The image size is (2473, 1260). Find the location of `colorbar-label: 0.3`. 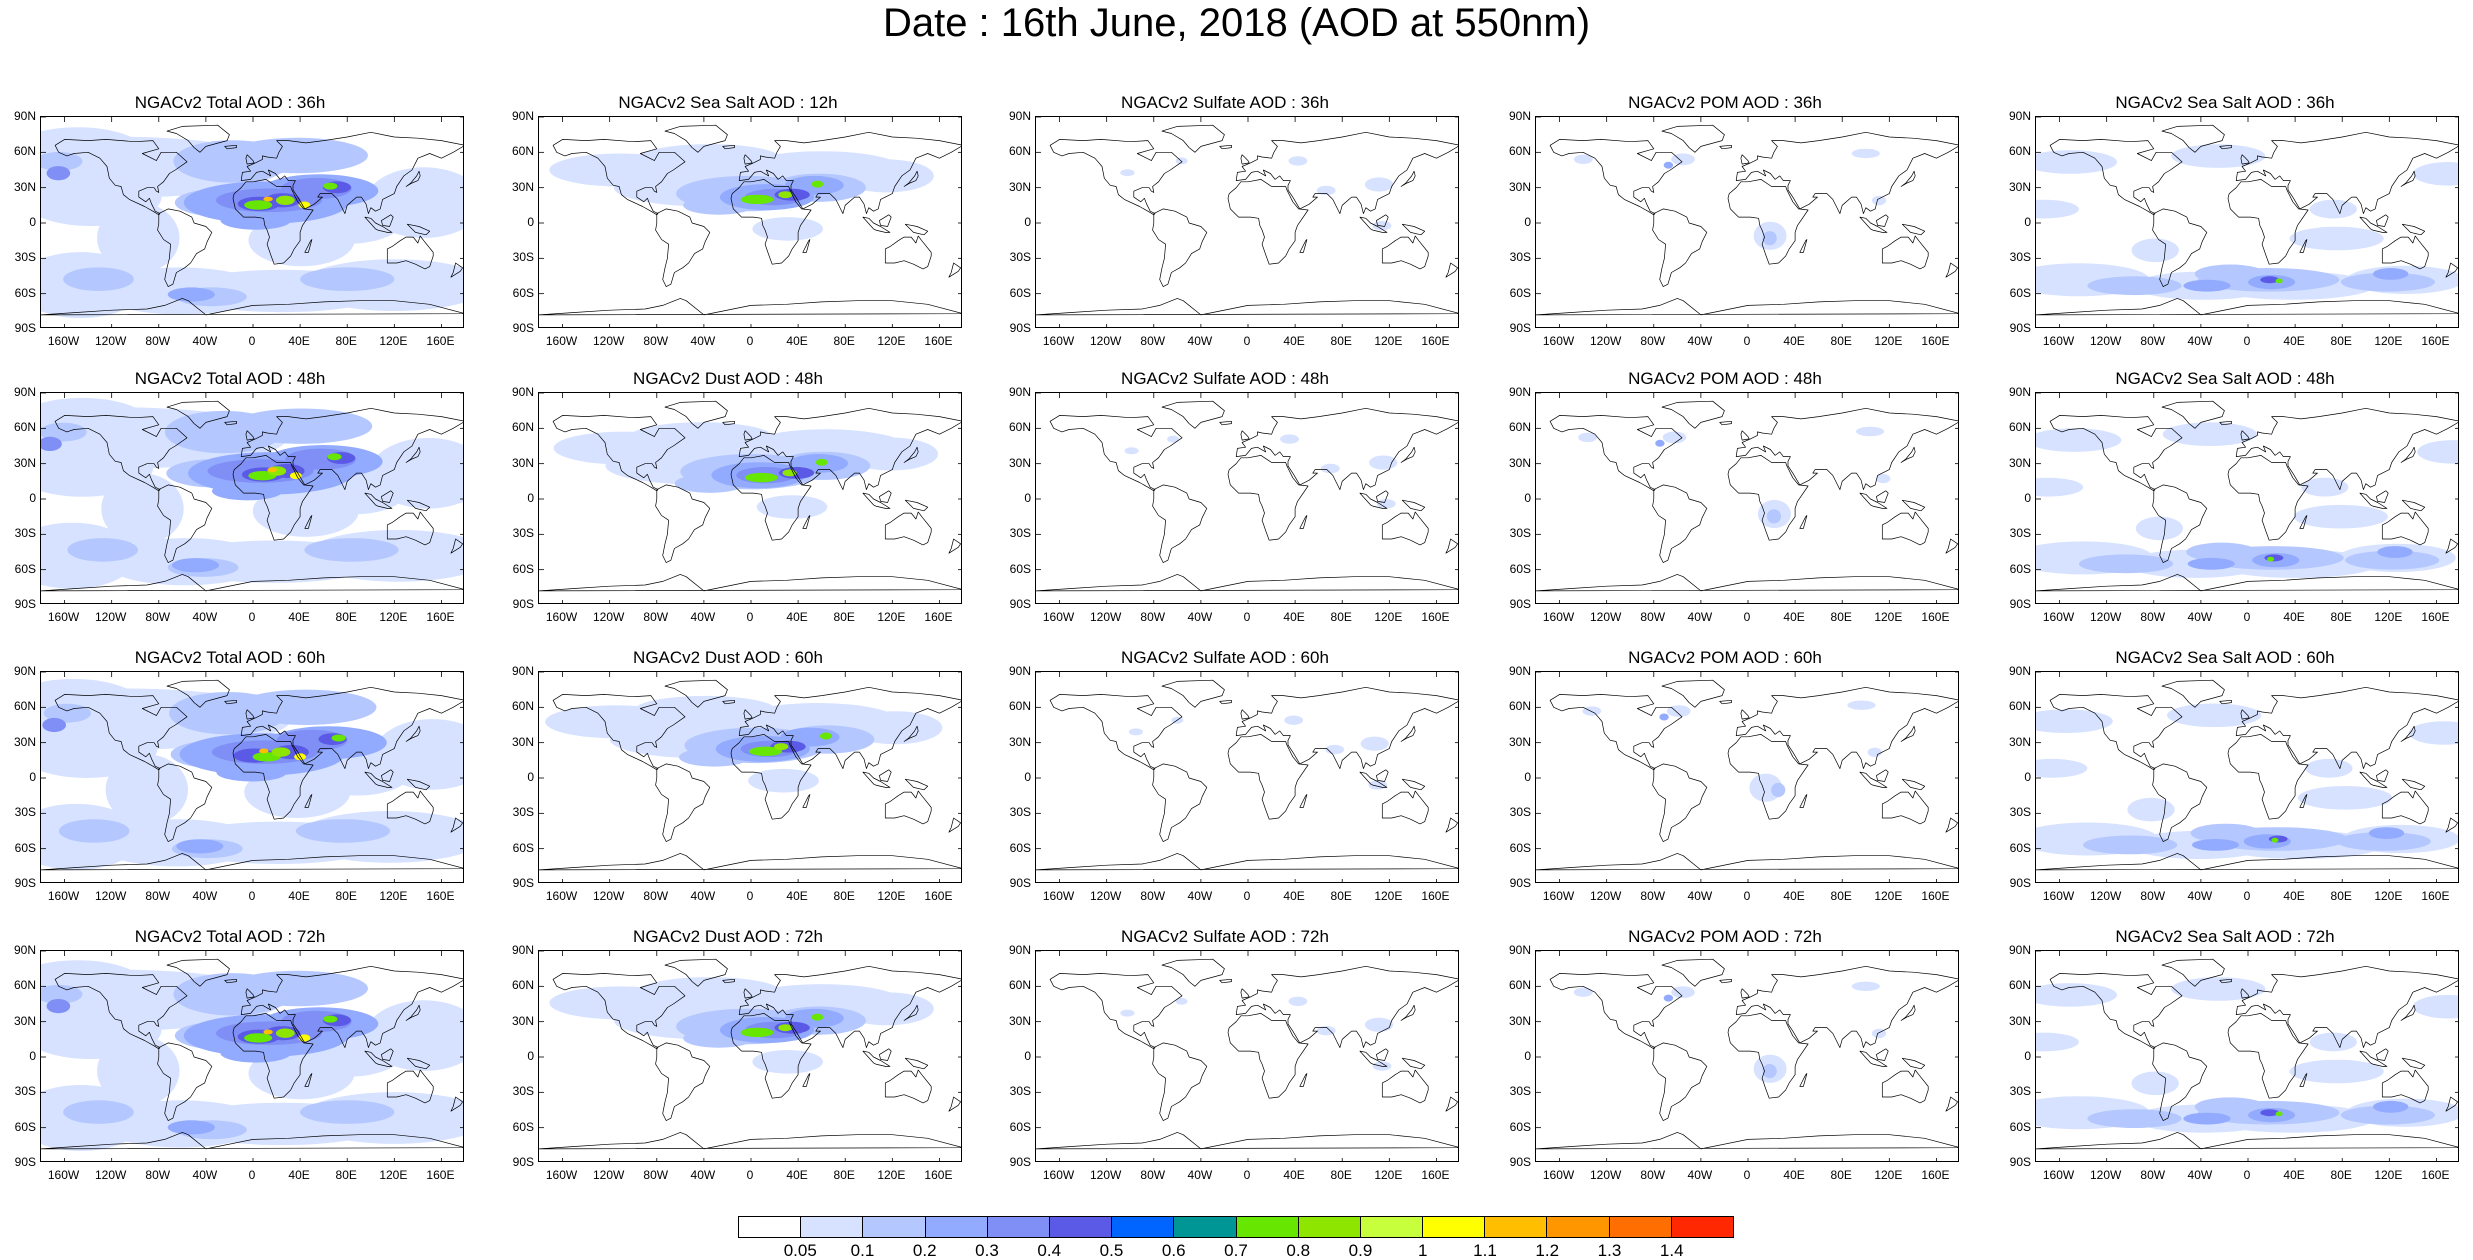

colorbar-label: 0.3 is located at coordinates (987, 1250).